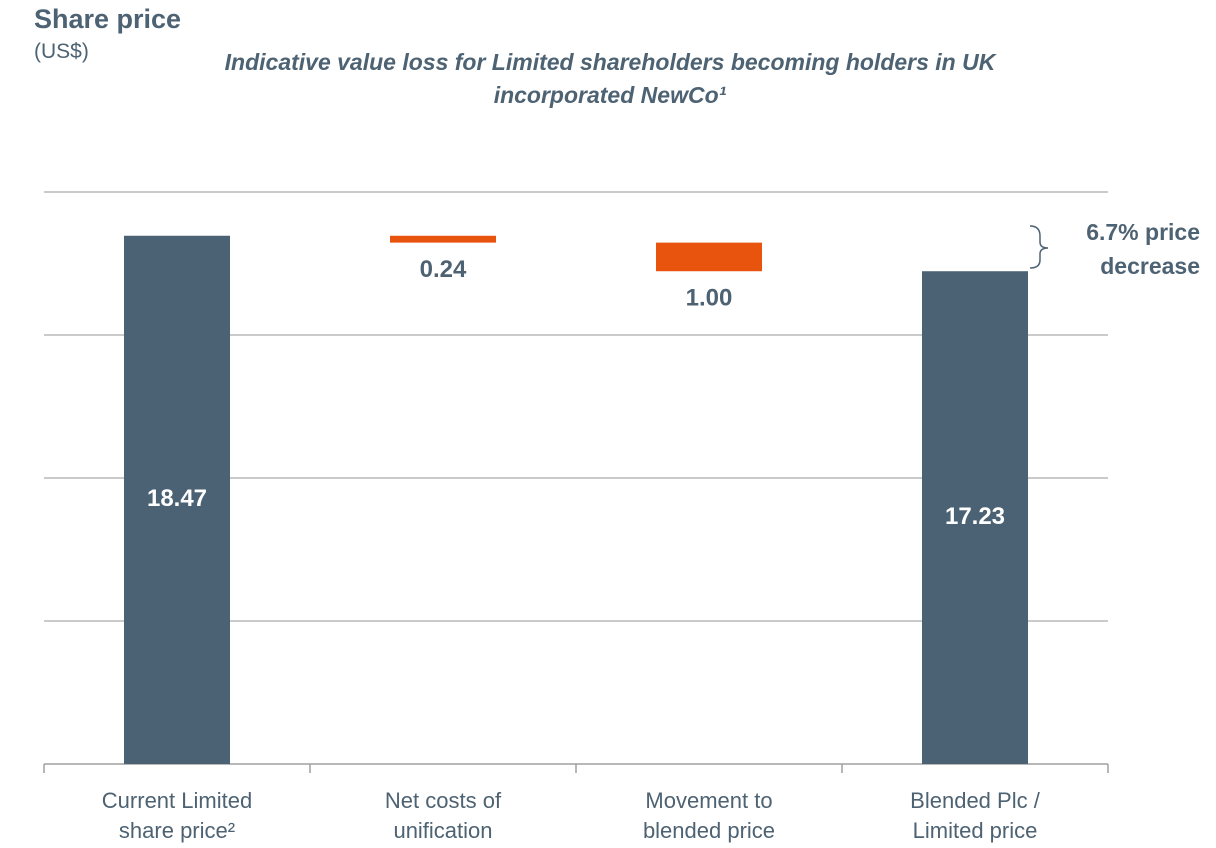 This screenshot has width=1216, height=848. I want to click on value-label: 18.47, so click(177, 498).